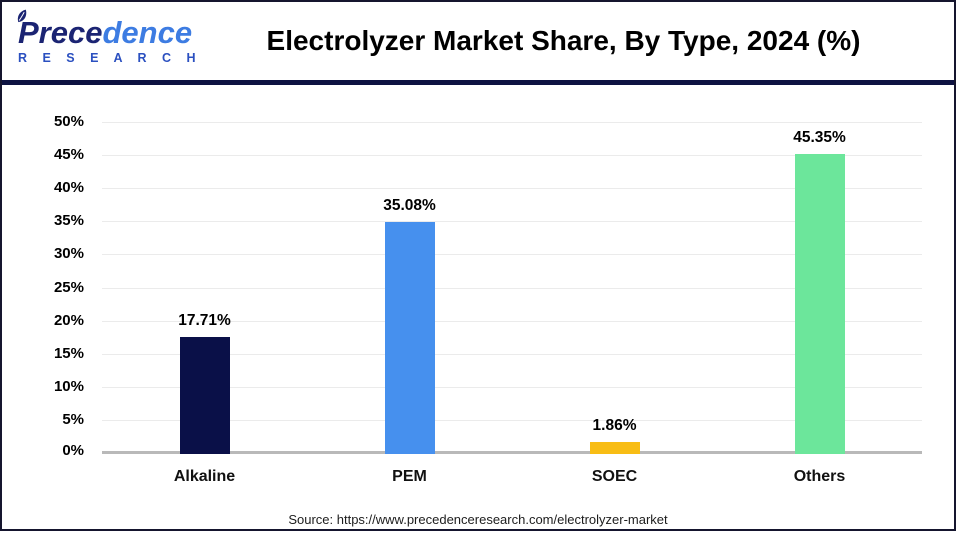 The height and width of the screenshot is (540, 960). Describe the element at coordinates (68, 254) in the screenshot. I see `y-tick-label: 30%` at that location.